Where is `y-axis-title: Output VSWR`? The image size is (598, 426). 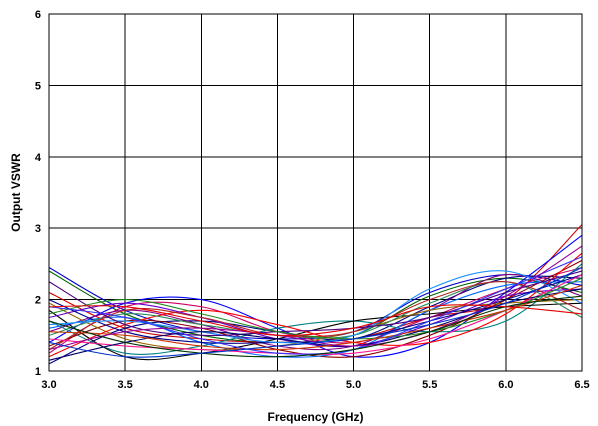
y-axis-title: Output VSWR is located at coordinates (16, 192).